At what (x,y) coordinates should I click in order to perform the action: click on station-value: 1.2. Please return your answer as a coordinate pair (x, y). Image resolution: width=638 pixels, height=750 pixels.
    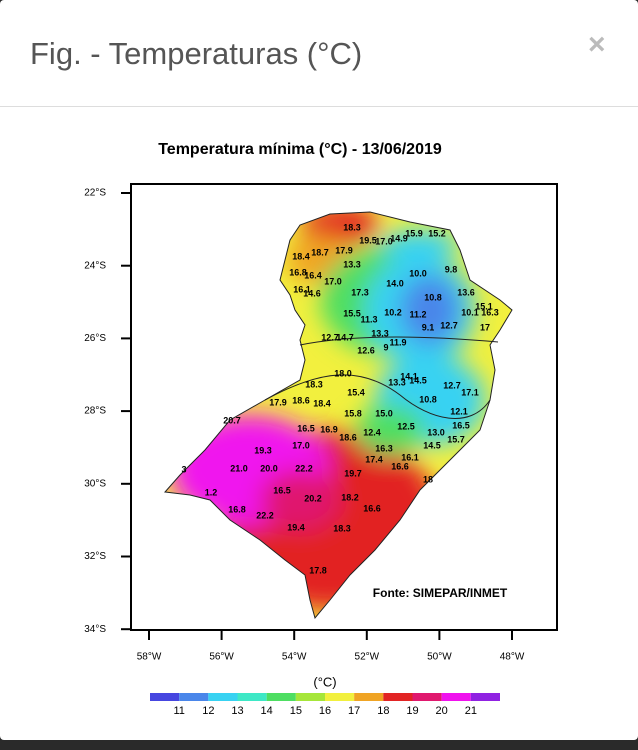
    Looking at the image, I should click on (211, 492).